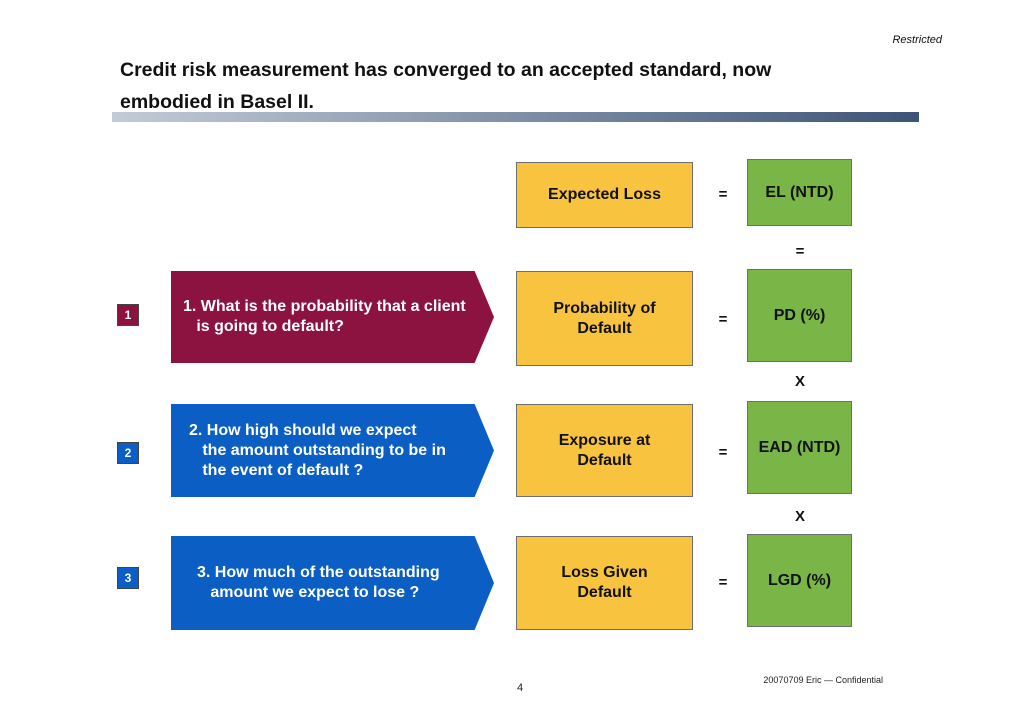 This screenshot has height=728, width=1030. Describe the element at coordinates (799, 580) in the screenshot. I see `lgd-percent-box: LGD (%)` at that location.